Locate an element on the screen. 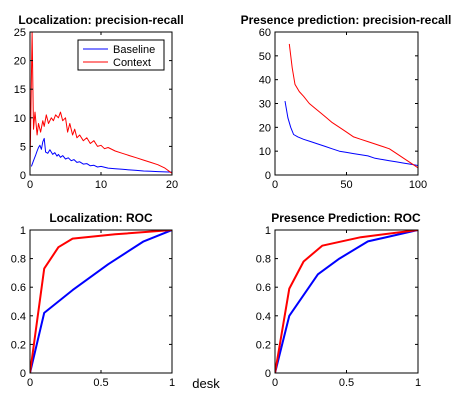  chart-title: Presence Prediction: ROC is located at coordinates (346, 218).